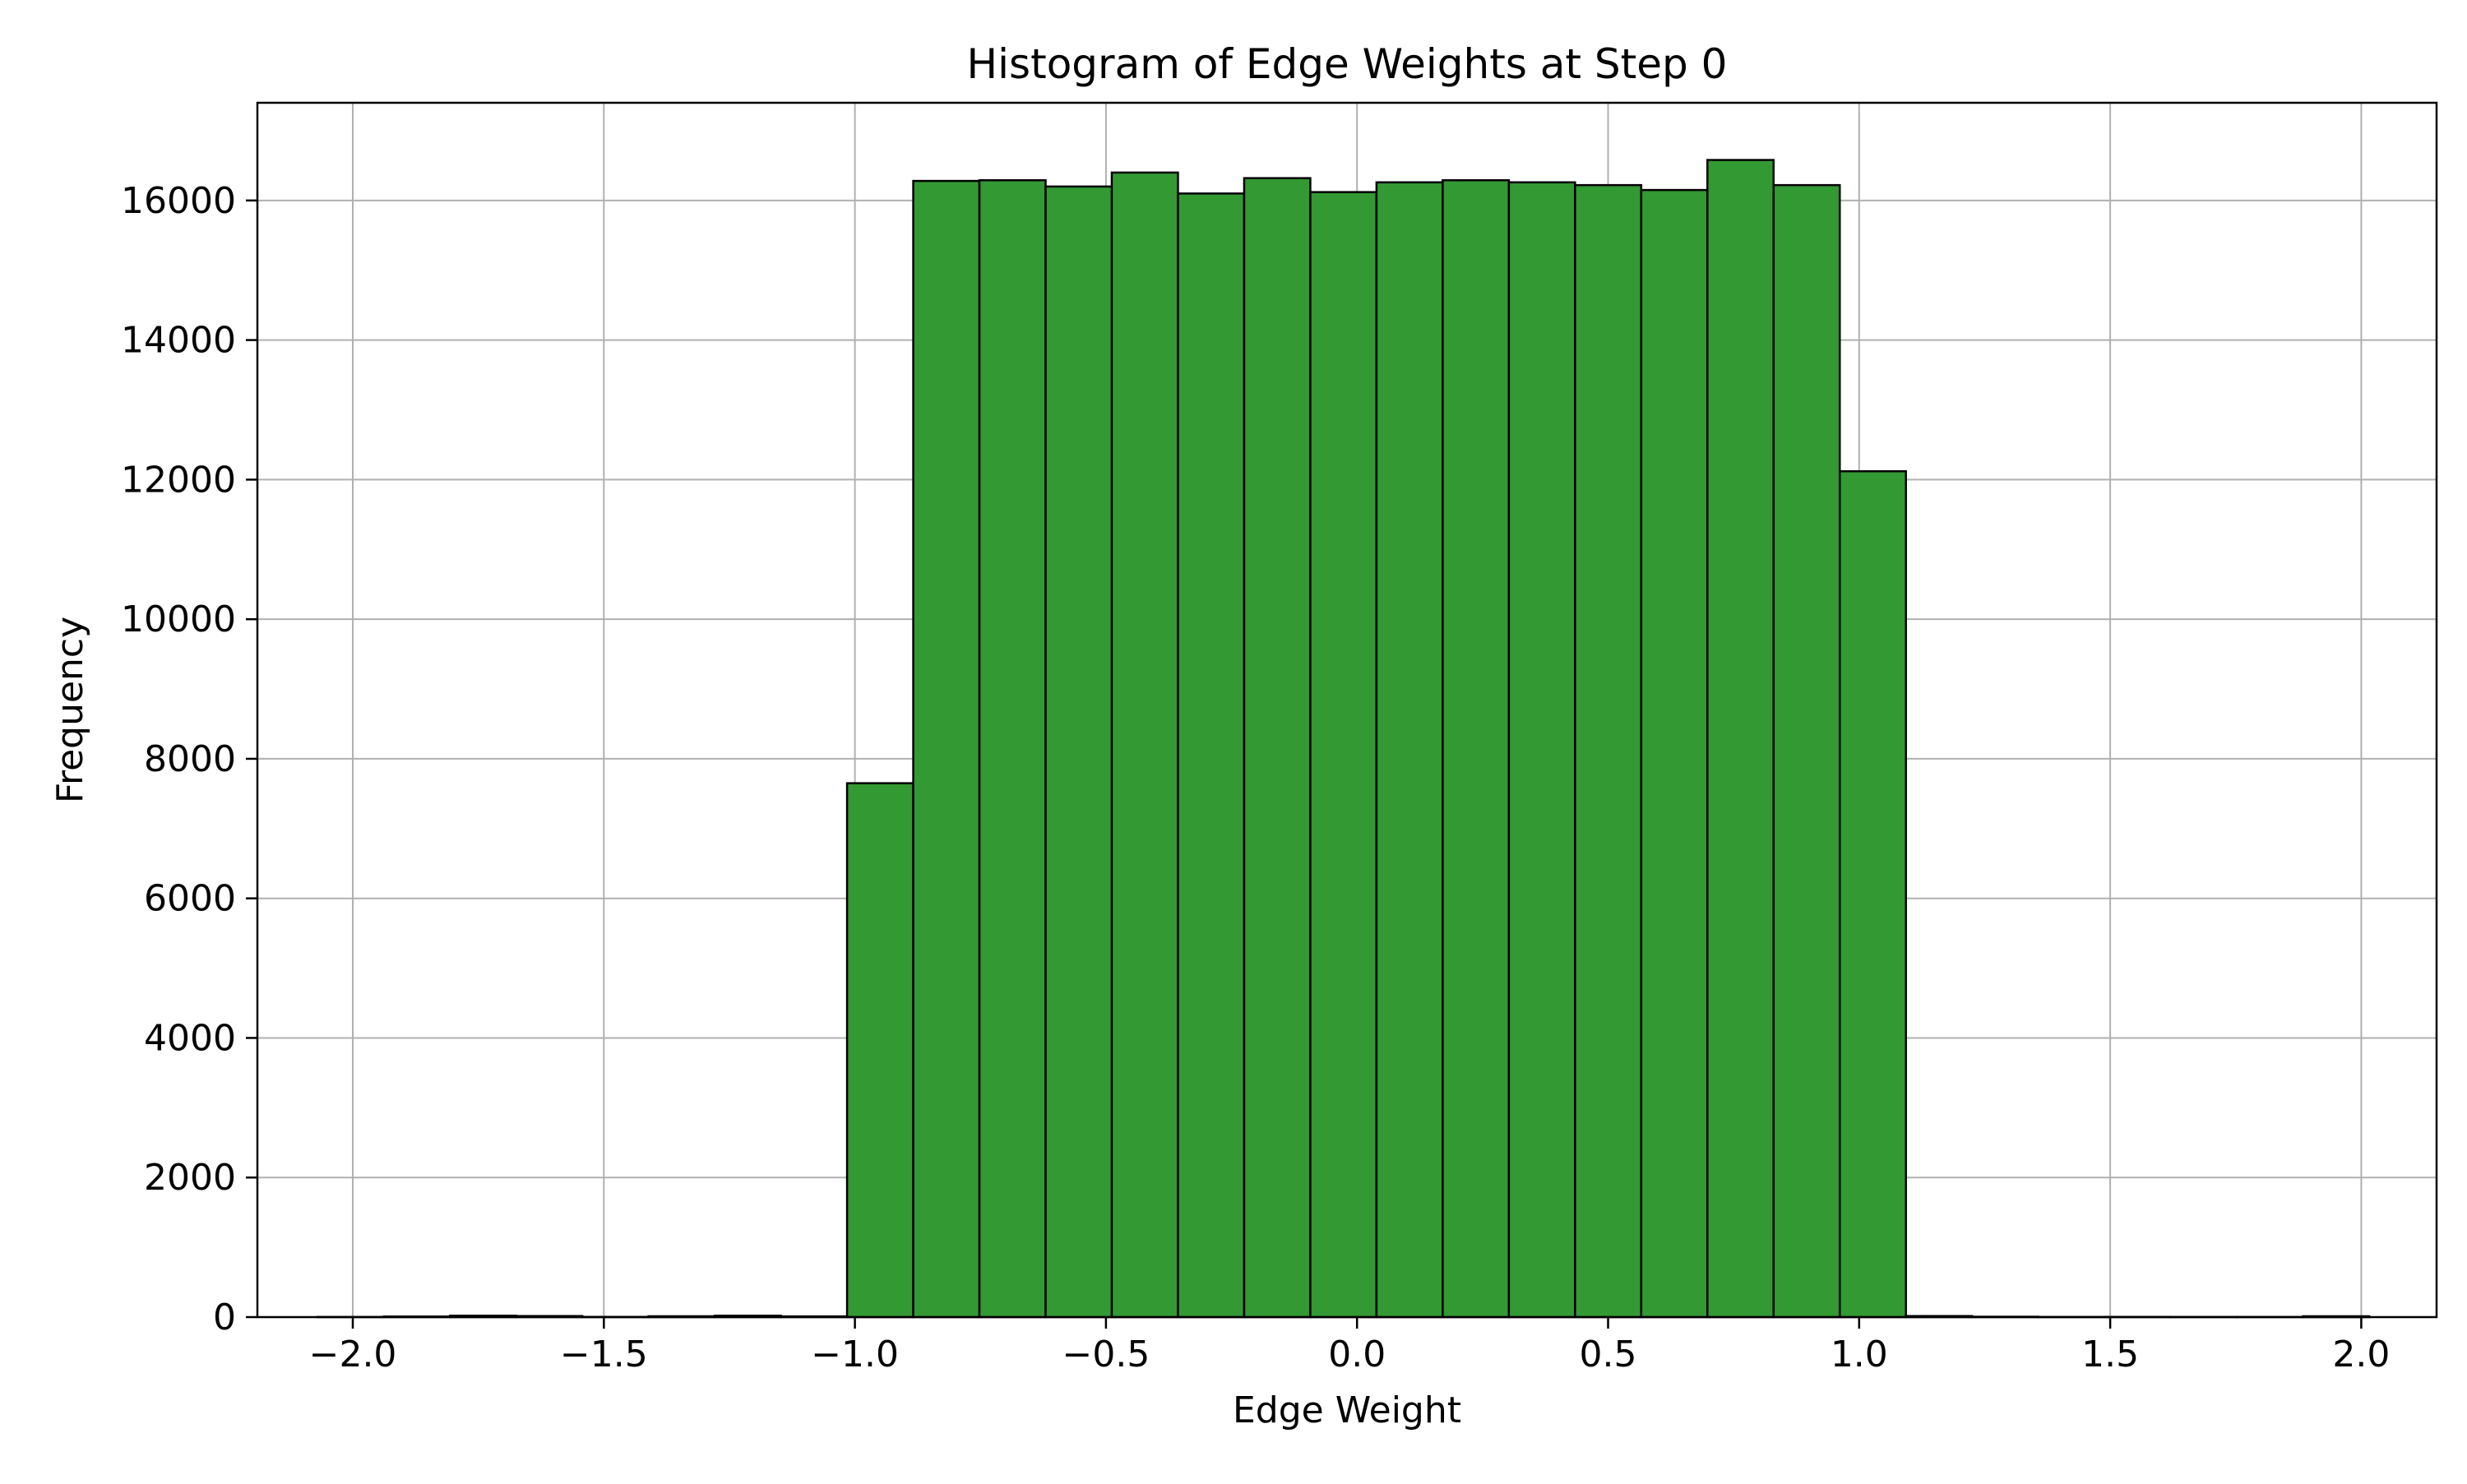 This screenshot has width=2467, height=1484. What do you see at coordinates (1608, 1355) in the screenshot?
I see `x-tick-label: 0.5` at bounding box center [1608, 1355].